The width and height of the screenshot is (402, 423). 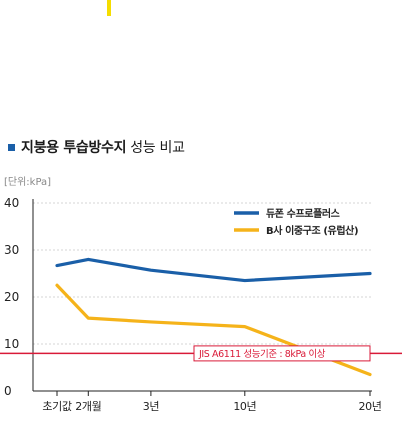 What do you see at coordinates (244, 406) in the screenshot?
I see `x-tick-label-3: 10년` at bounding box center [244, 406].